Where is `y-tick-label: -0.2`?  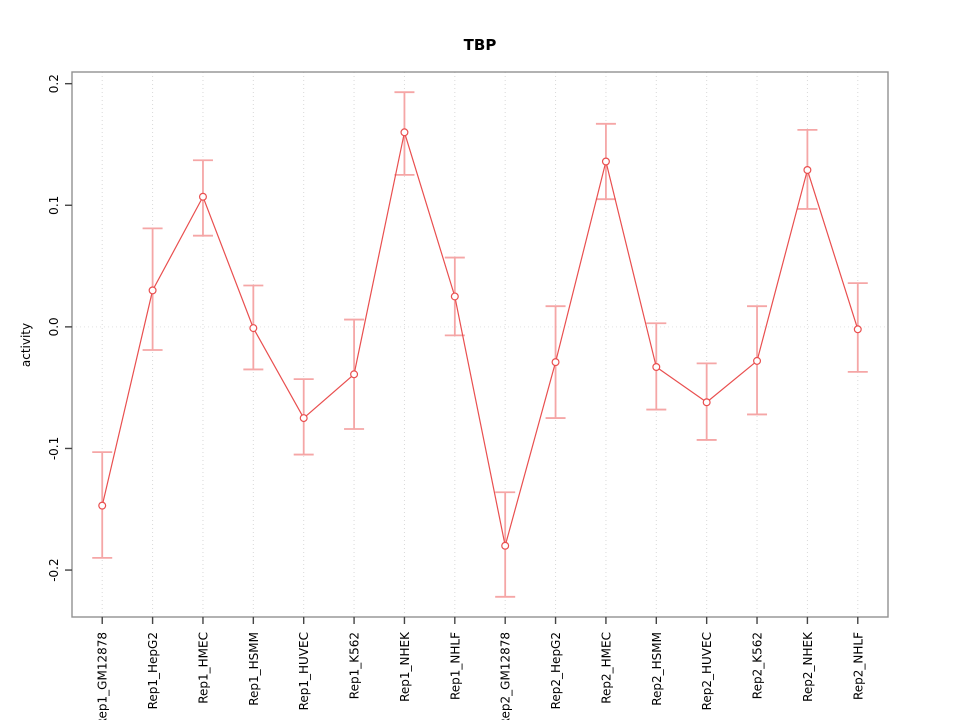 y-tick-label: -0.2 is located at coordinates (54, 569).